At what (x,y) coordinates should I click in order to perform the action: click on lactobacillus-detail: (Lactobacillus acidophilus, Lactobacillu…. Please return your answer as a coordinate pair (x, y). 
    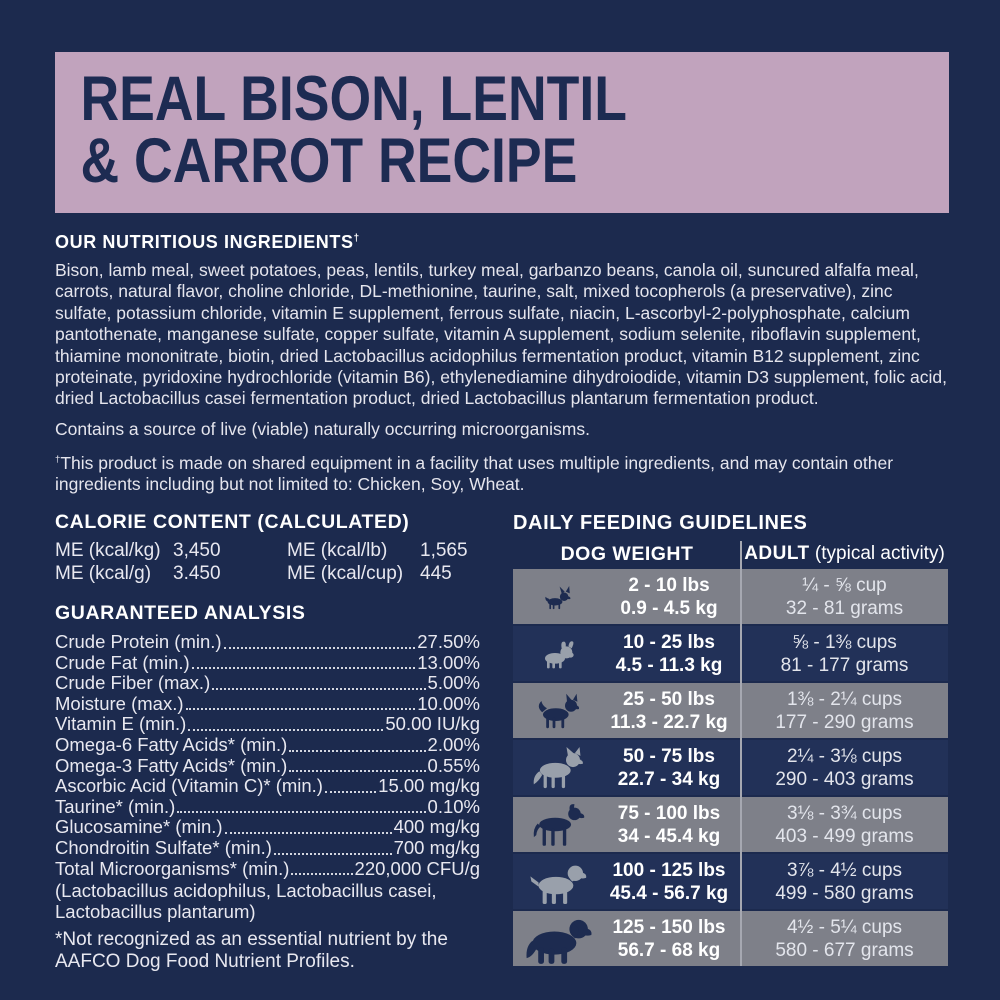
    Looking at the image, I should click on (246, 901).